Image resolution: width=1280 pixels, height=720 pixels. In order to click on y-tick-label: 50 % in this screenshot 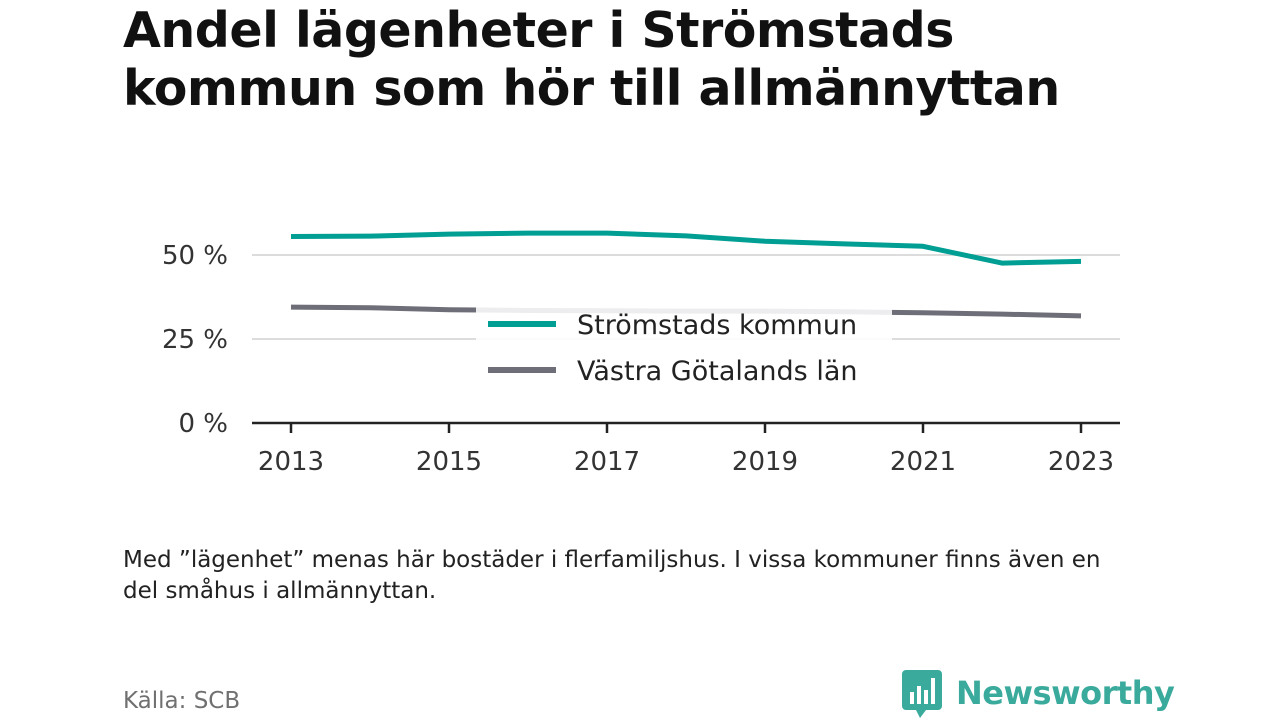, I will do `click(195, 256)`.